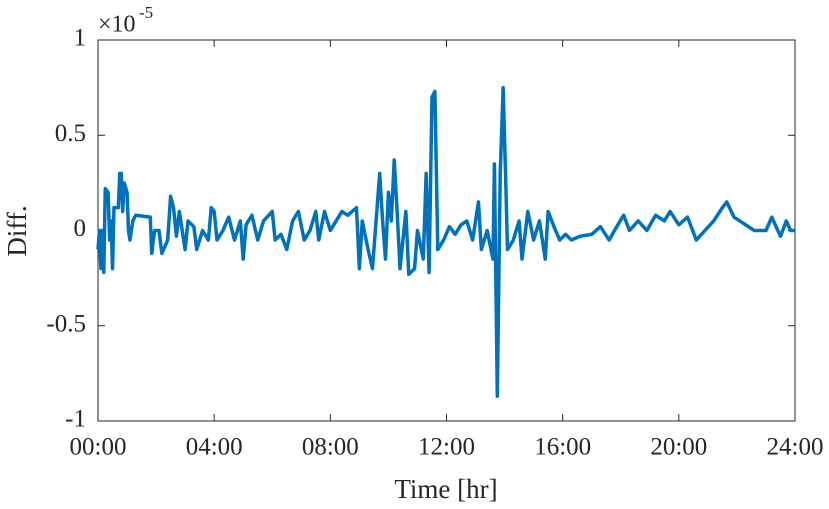  I want to click on x-axis-label: Time [hr], so click(445, 489).